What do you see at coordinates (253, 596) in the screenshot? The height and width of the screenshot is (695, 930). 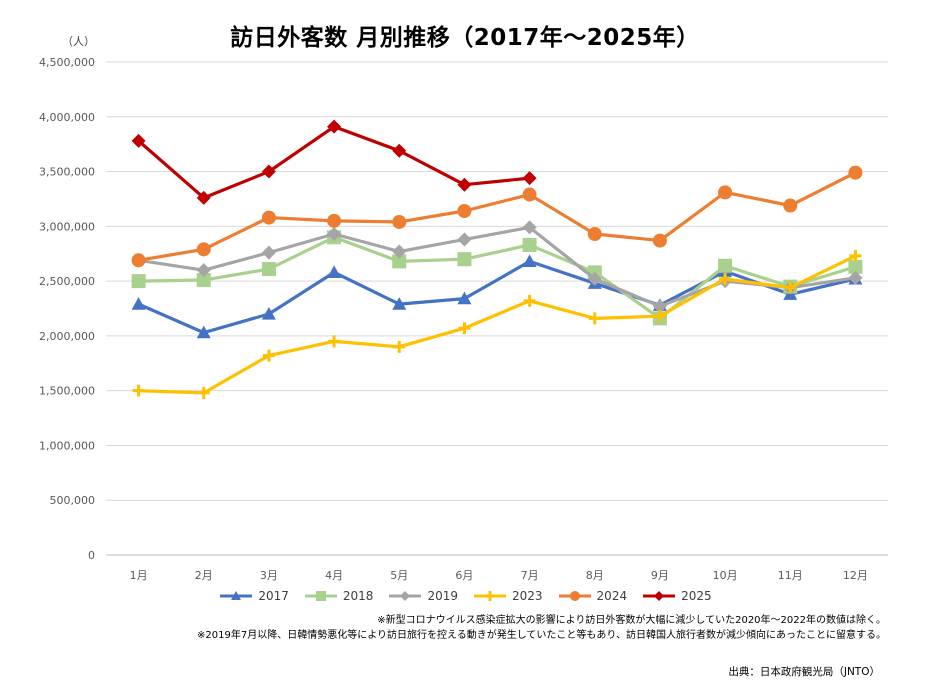 I see `legend-item-2017: 2017` at bounding box center [253, 596].